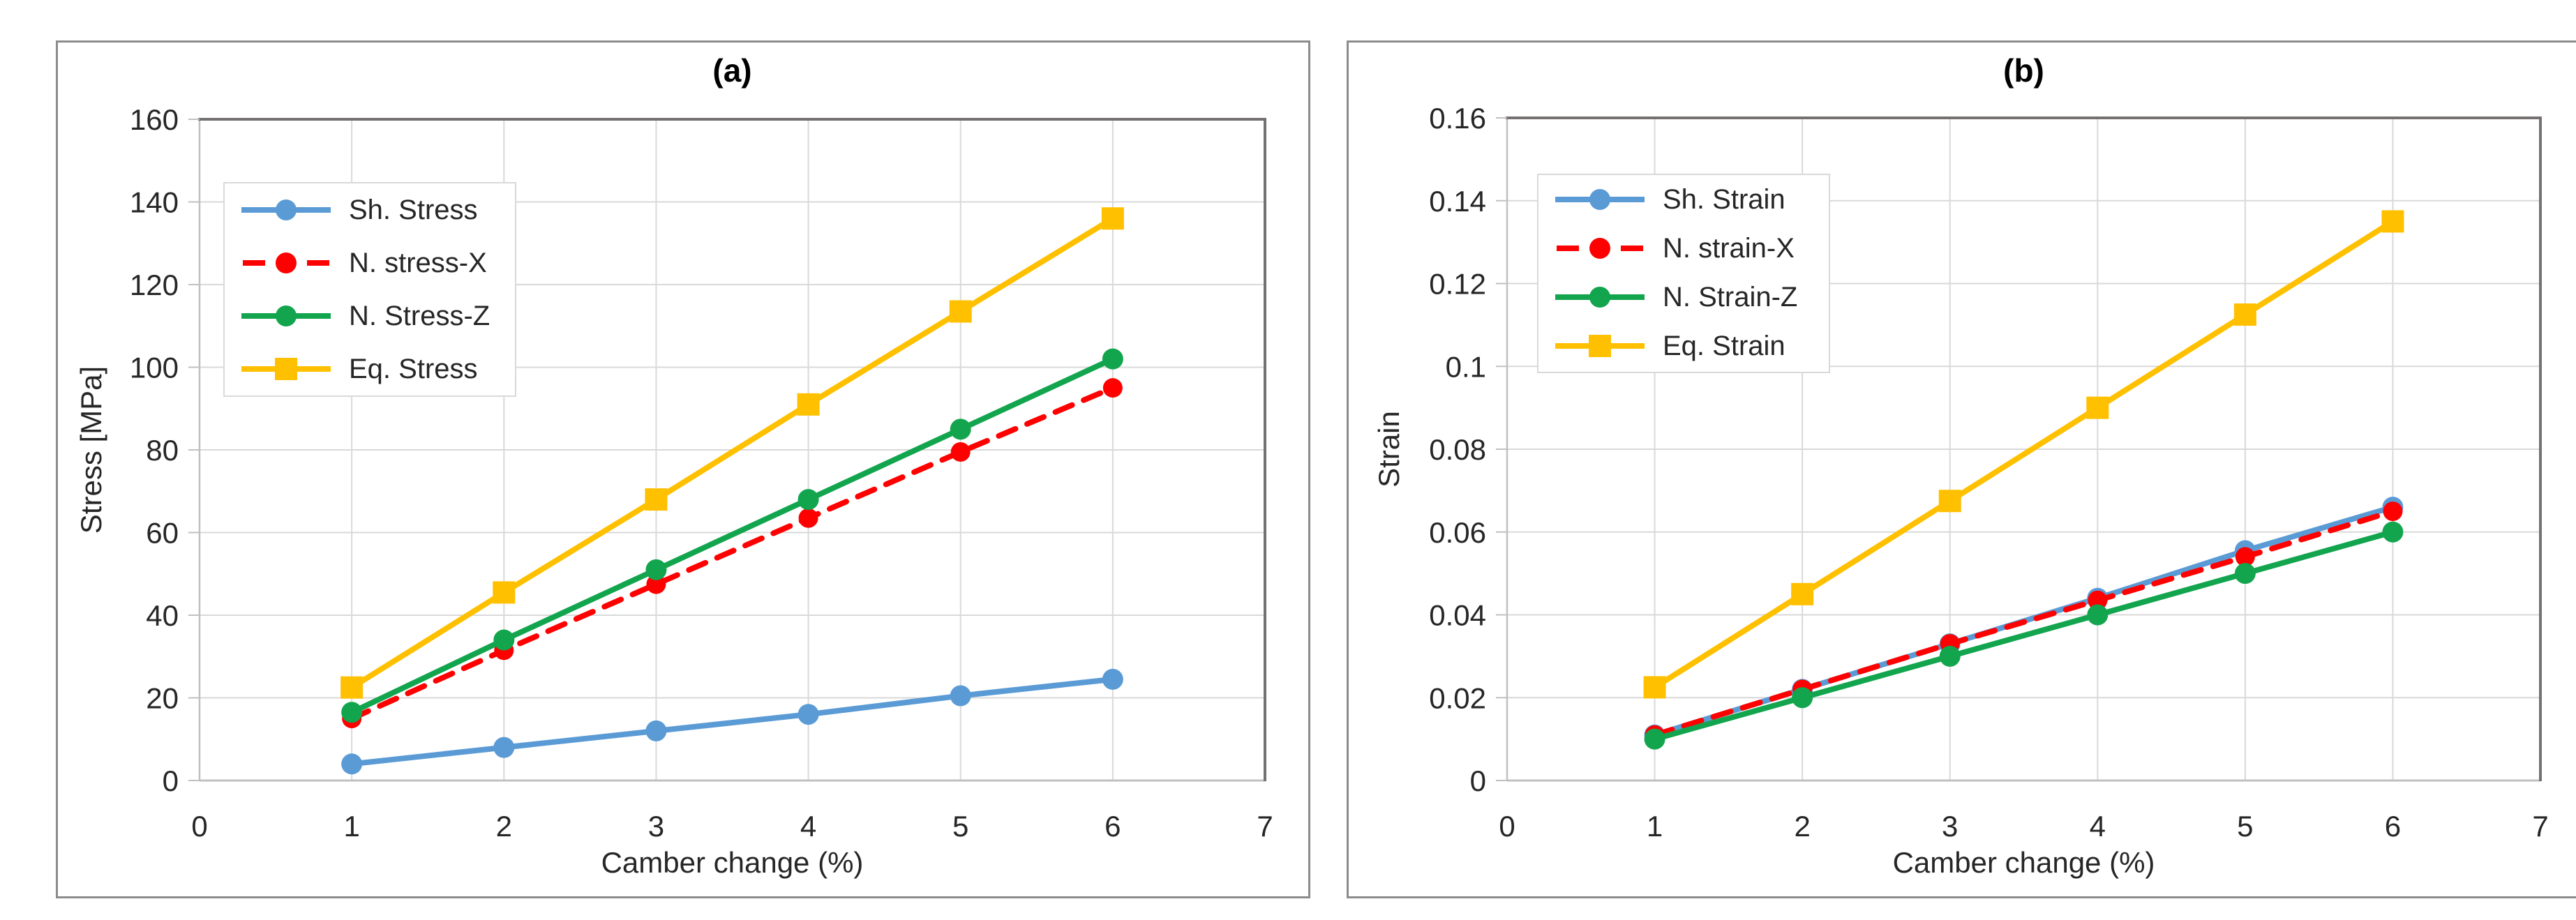 This screenshot has width=2576, height=920. I want to click on legend-label: N. stress-X, so click(418, 262).